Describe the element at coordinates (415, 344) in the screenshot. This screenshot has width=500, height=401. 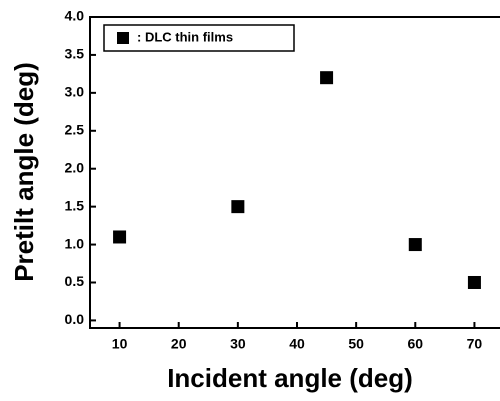
I see `x-tick-label: 60` at that location.